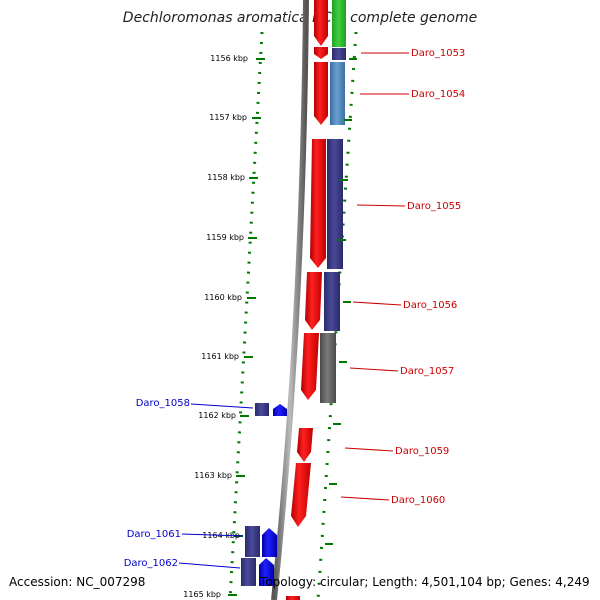 The height and width of the screenshot is (600, 600). I want to click on gene-label-daro-1061: Daro_1061, so click(154, 534).